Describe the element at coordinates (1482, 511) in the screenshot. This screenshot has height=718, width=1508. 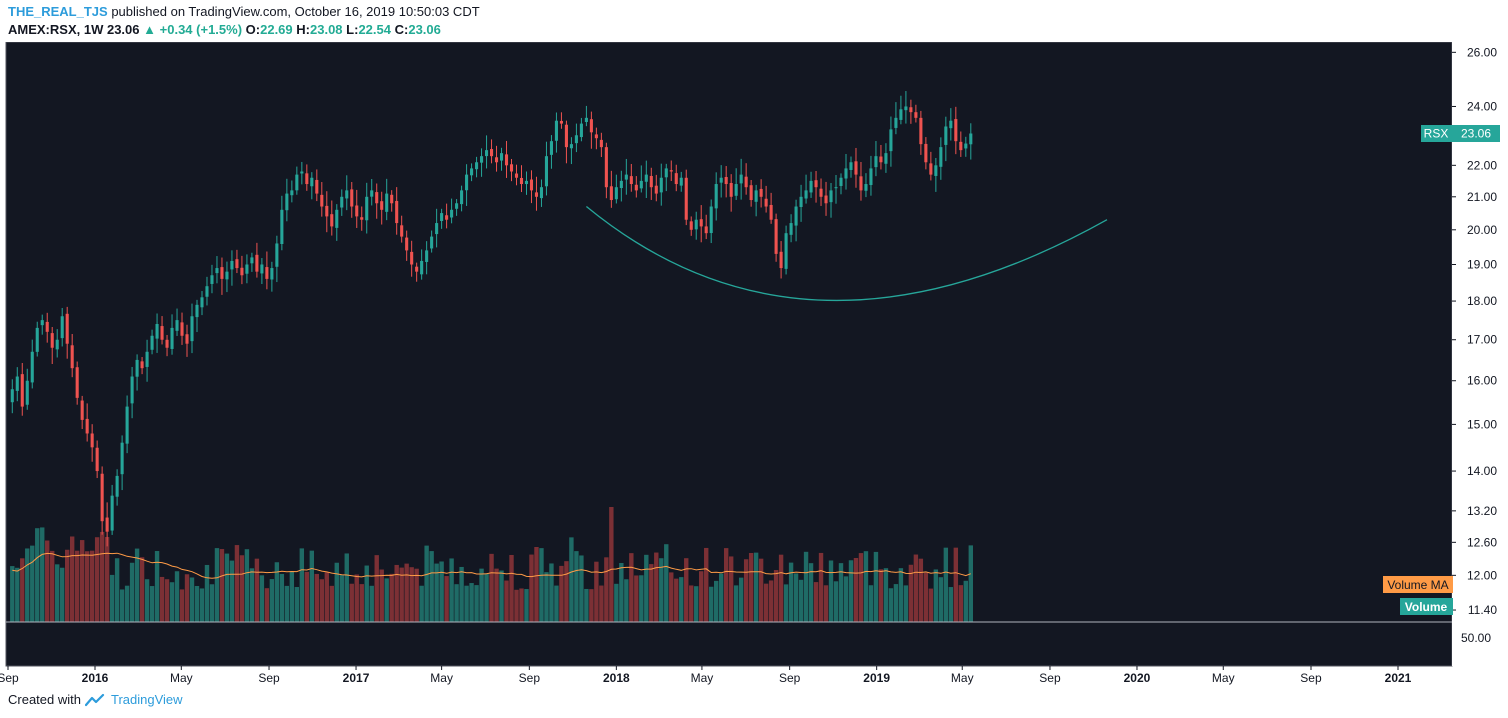
I see `price-tick-label: 13.20` at that location.